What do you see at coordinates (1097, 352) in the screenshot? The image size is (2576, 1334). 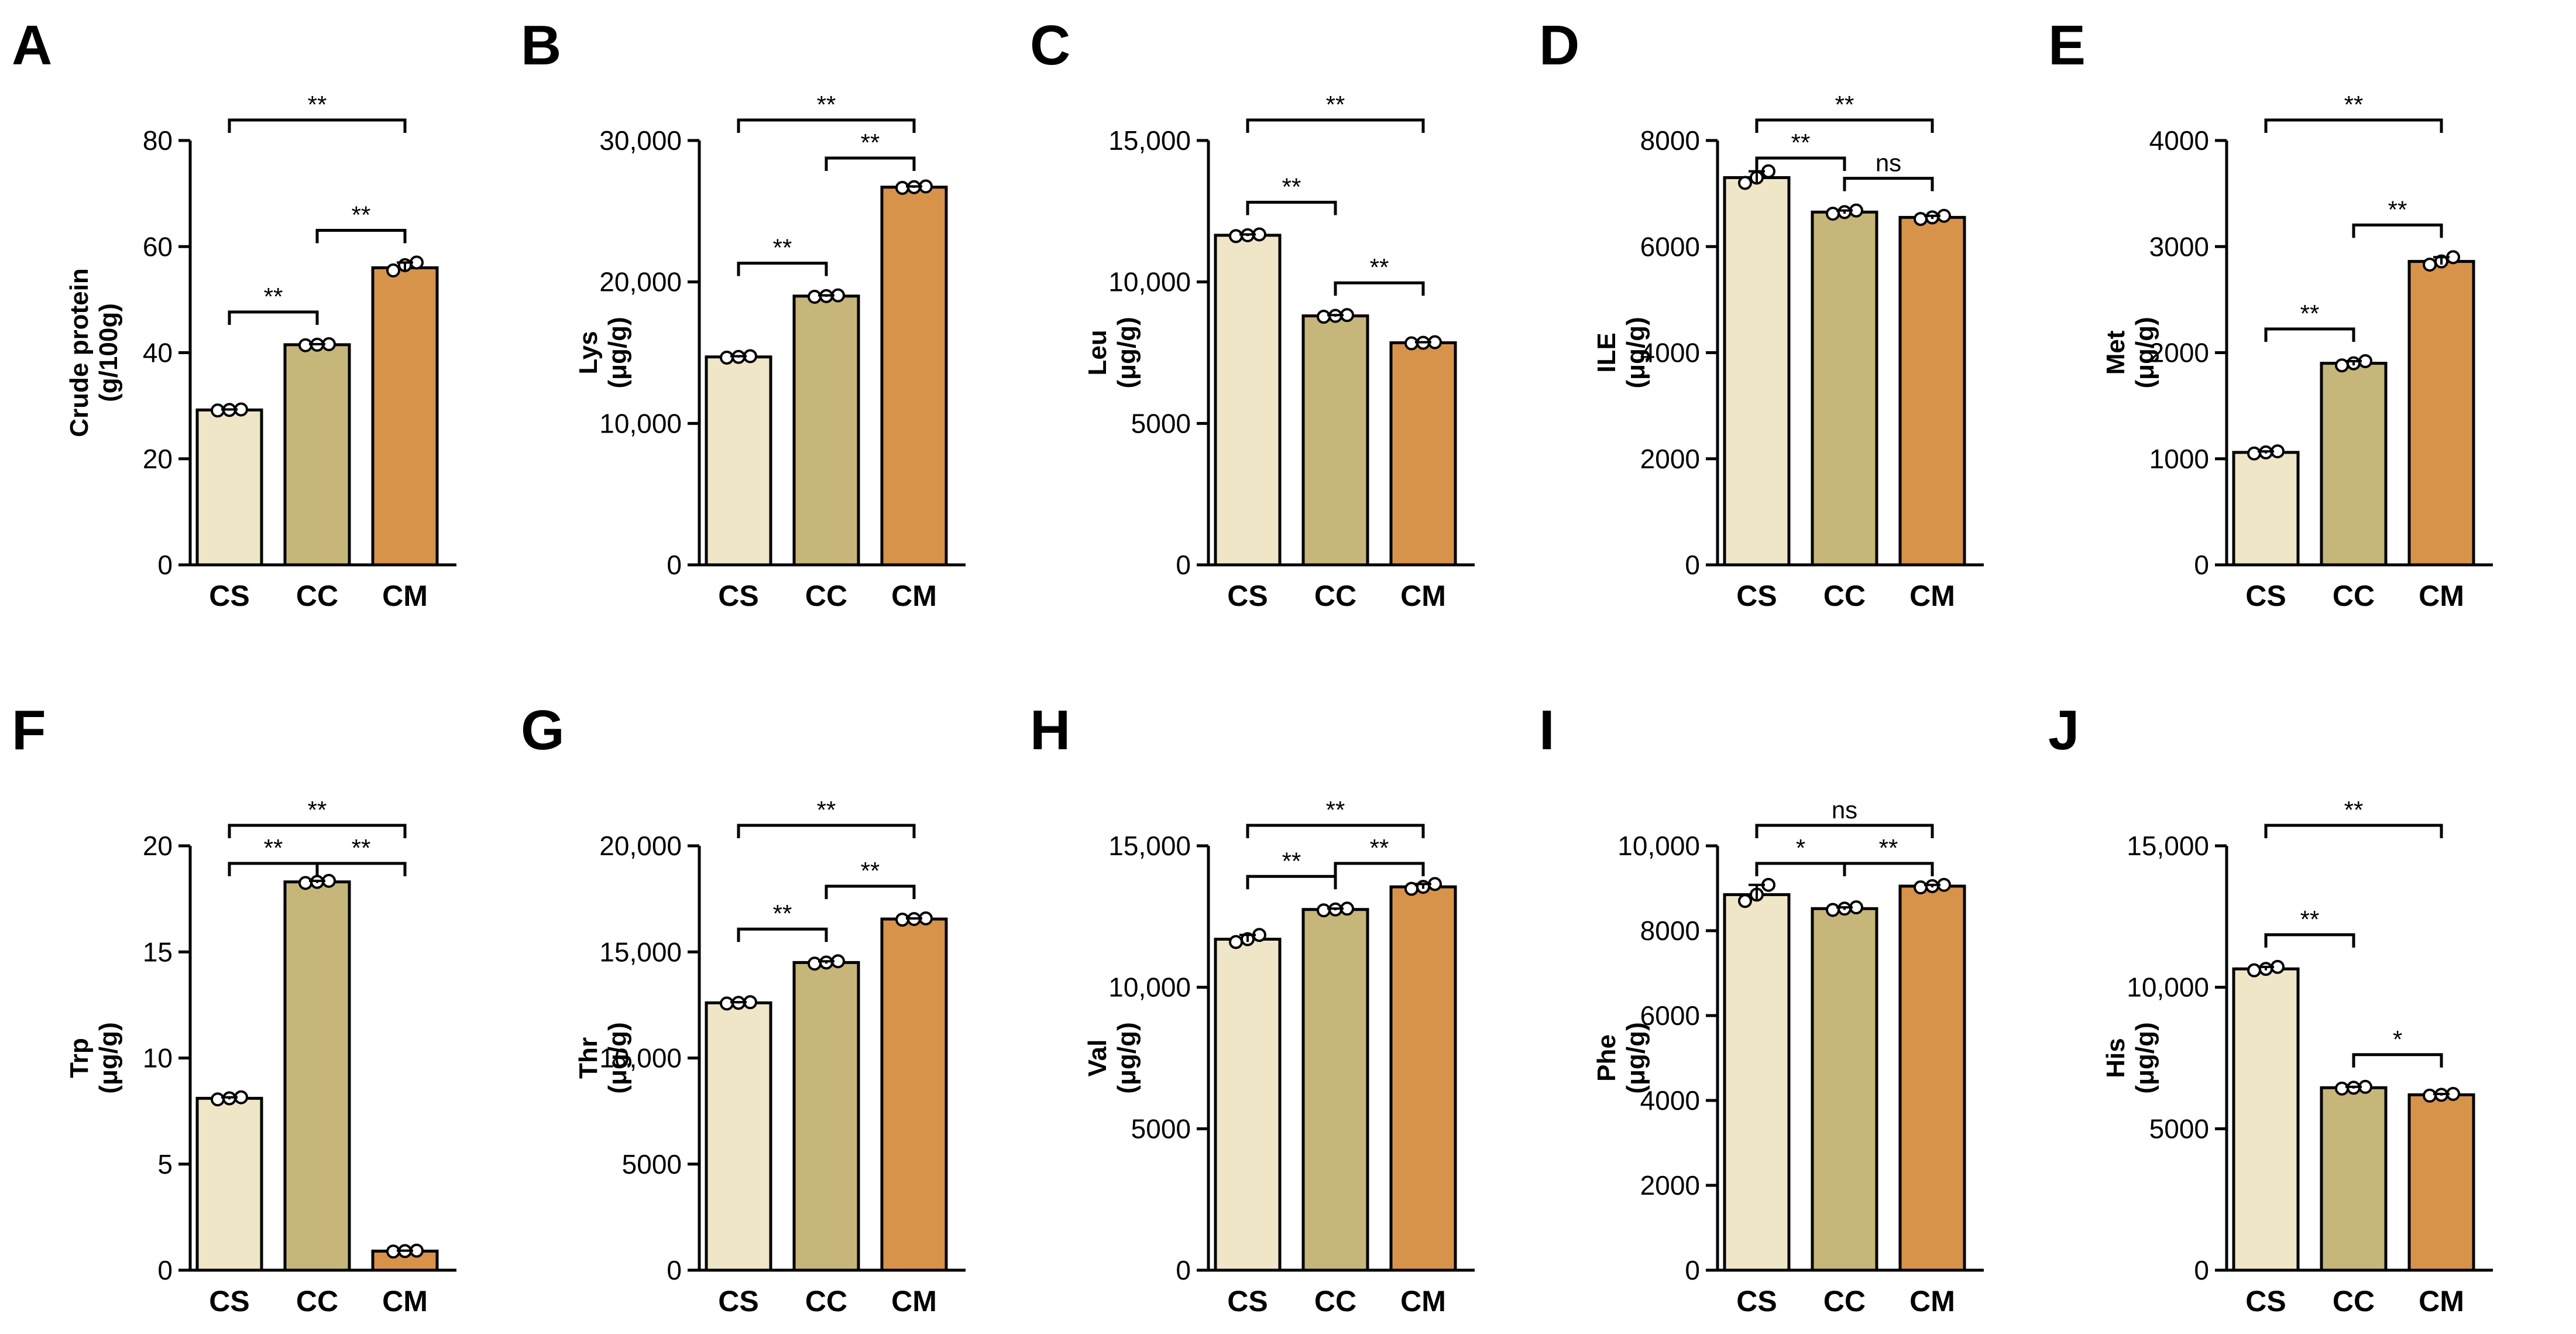 I see `y-axis-title-line: Leu` at bounding box center [1097, 352].